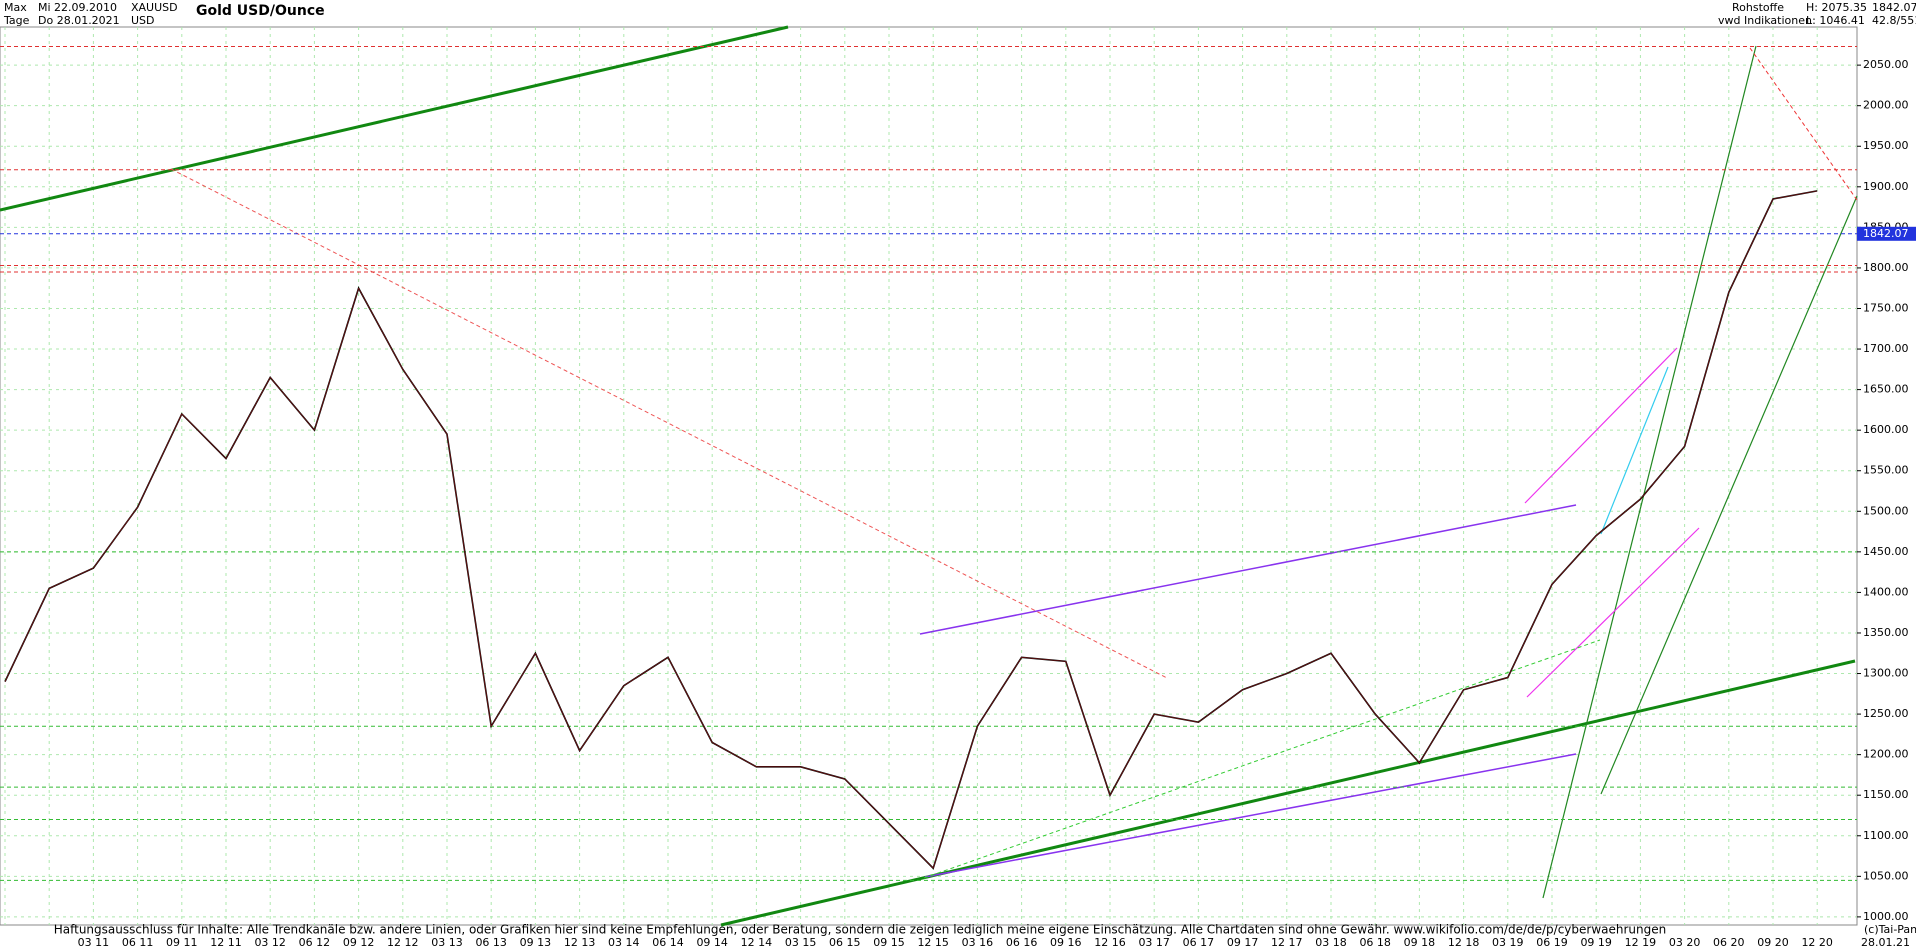 Image resolution: width=1916 pixels, height=952 pixels. What do you see at coordinates (1886, 267) in the screenshot?
I see `y-tick-label: 1800.00` at bounding box center [1886, 267].